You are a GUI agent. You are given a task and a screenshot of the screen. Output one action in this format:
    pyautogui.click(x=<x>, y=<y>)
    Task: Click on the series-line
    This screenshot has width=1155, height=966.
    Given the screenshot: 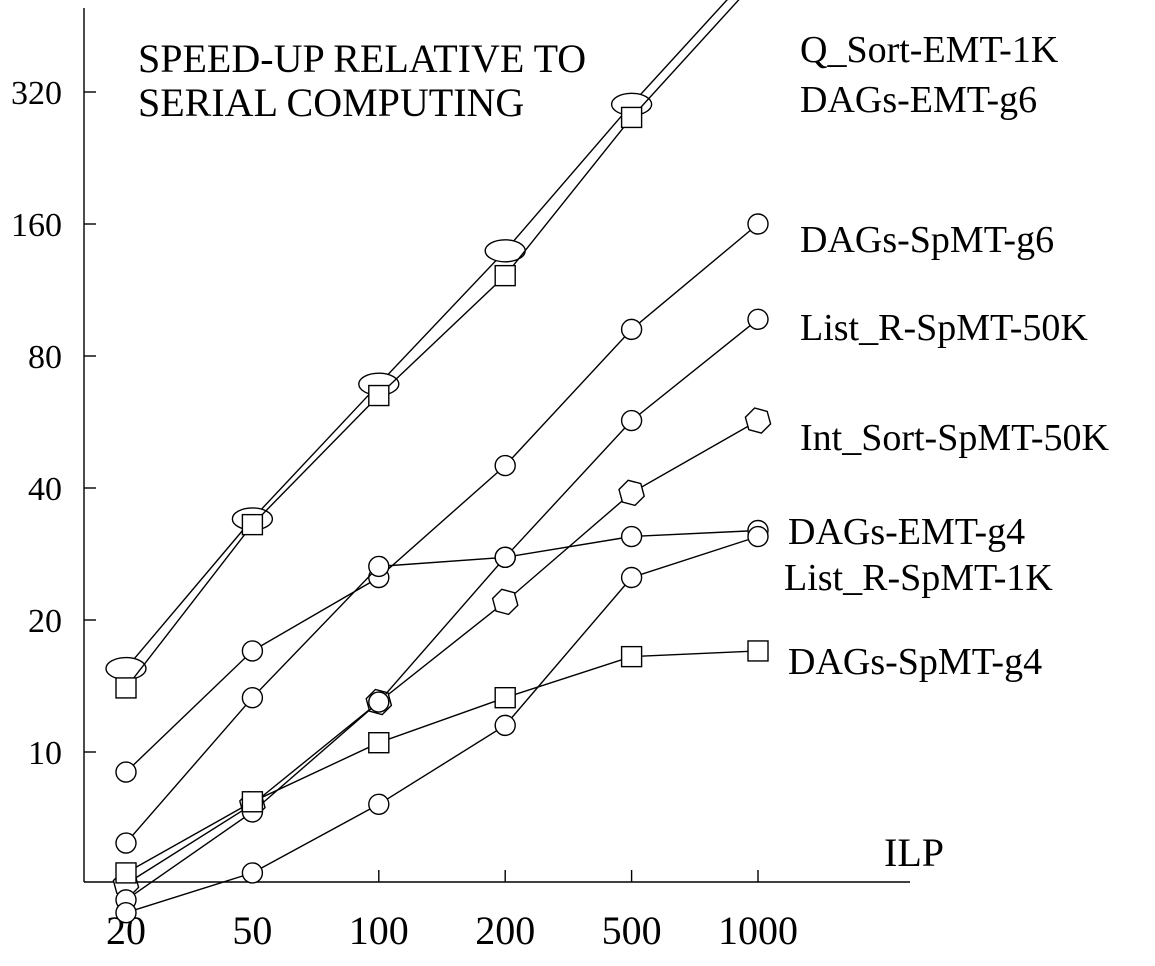 What is the action you would take?
    pyautogui.click(x=442, y=762)
    